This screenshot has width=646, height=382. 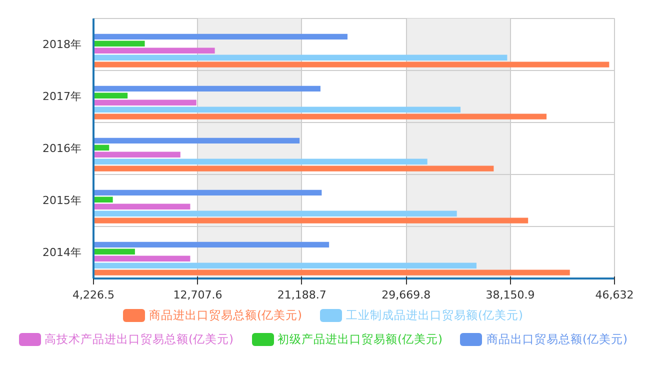 I want to click on y-tick-label: 2017年, so click(x=62, y=96).